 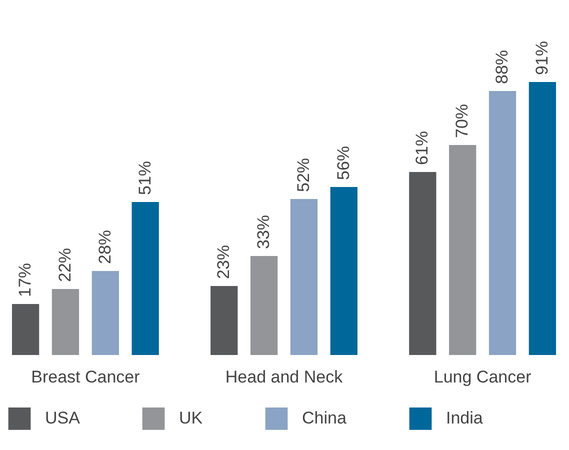 What do you see at coordinates (483, 377) in the screenshot?
I see `x-tick-label: Lung Cancer` at bounding box center [483, 377].